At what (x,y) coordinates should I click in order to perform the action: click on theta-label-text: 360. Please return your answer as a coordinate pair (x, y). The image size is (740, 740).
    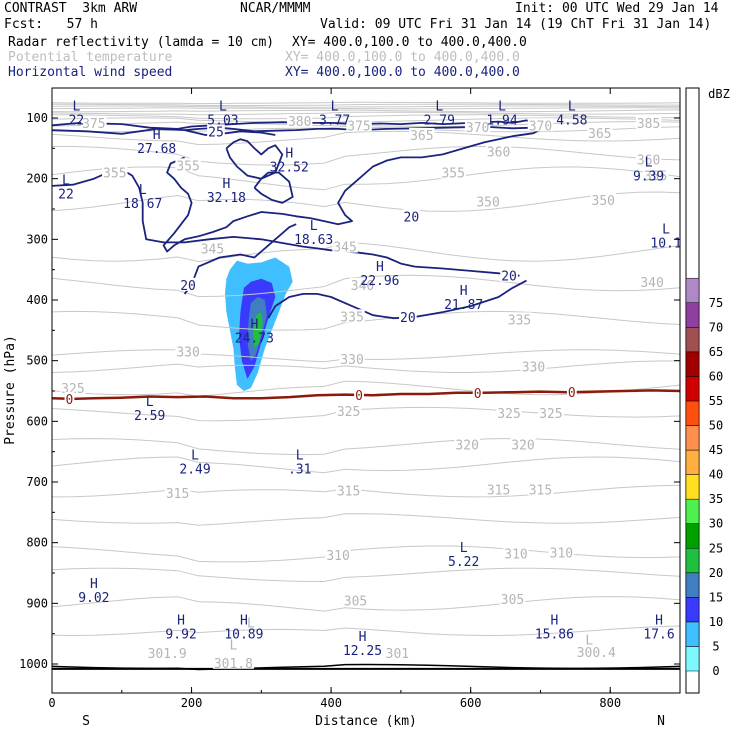
    Looking at the image, I should click on (498, 152).